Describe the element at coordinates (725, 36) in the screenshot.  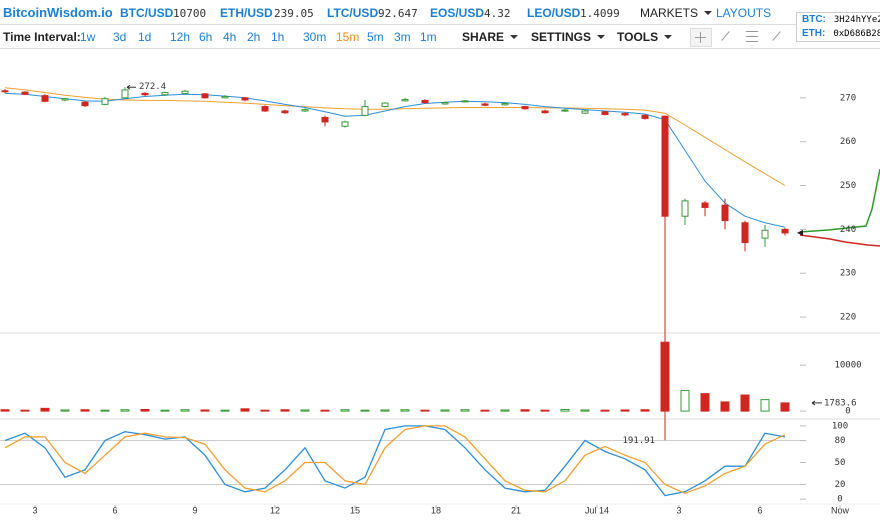
I see `line-tool` at that location.